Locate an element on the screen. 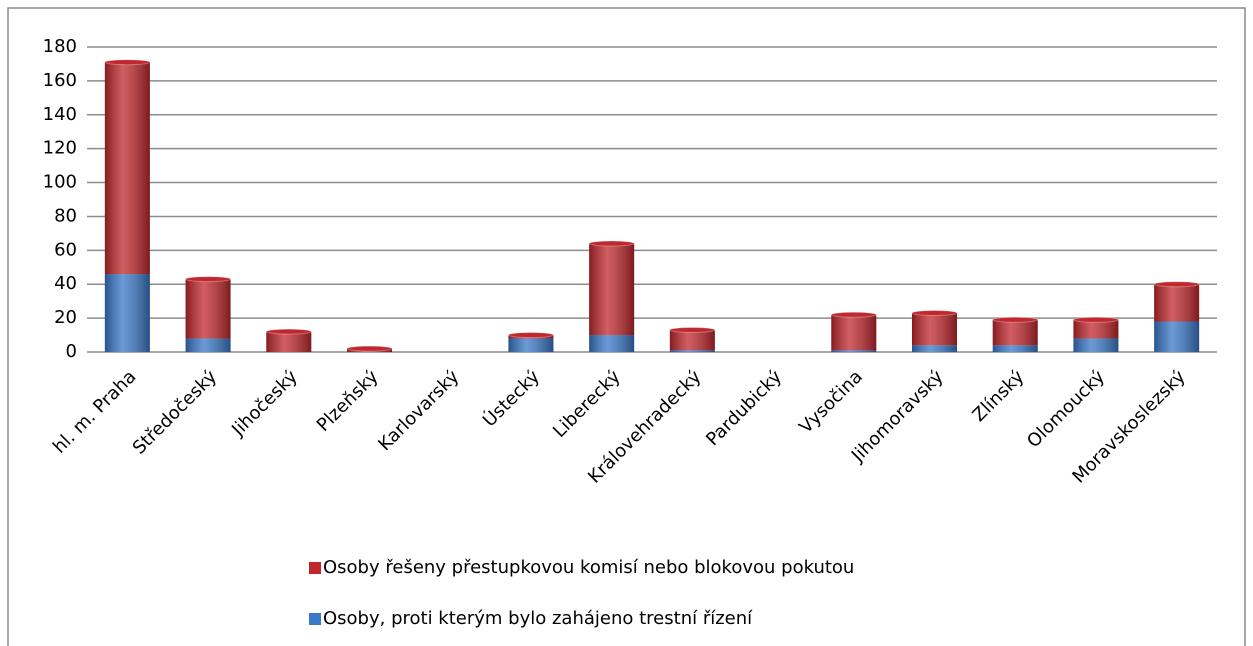 The image size is (1253, 646). y-tick-label: 80 is located at coordinates (65, 215).